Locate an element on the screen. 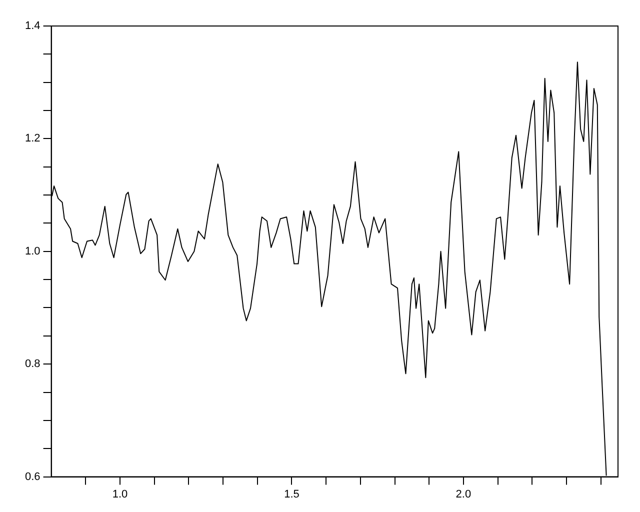  x-tick-label: 1.5 is located at coordinates (292, 494).